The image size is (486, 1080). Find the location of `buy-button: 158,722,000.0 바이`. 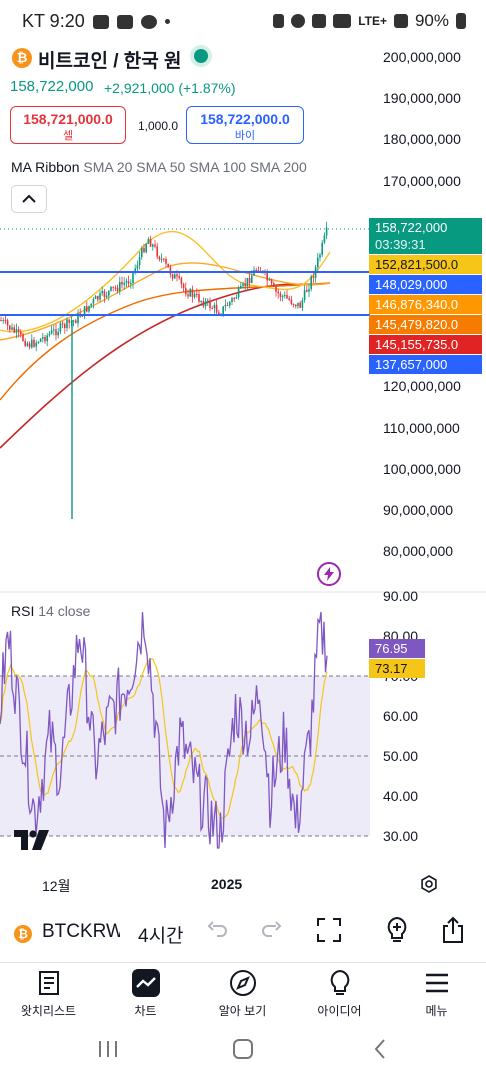

buy-button: 158,722,000.0 바이 is located at coordinates (245, 125).